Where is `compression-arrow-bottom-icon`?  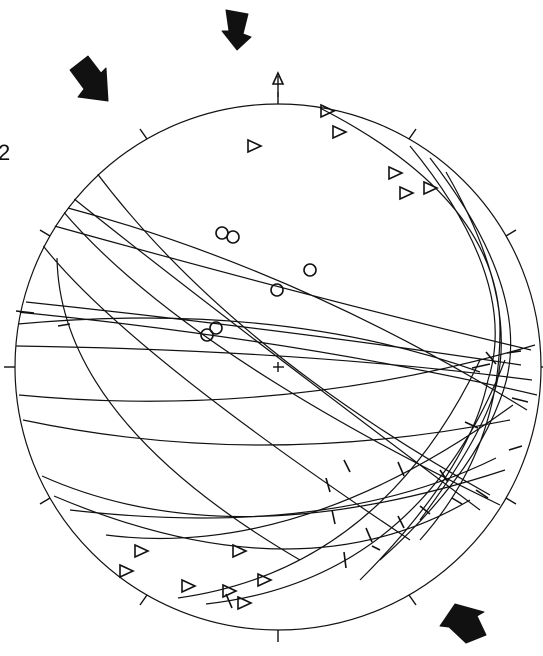 compression-arrow-bottom-icon is located at coordinates (463, 623).